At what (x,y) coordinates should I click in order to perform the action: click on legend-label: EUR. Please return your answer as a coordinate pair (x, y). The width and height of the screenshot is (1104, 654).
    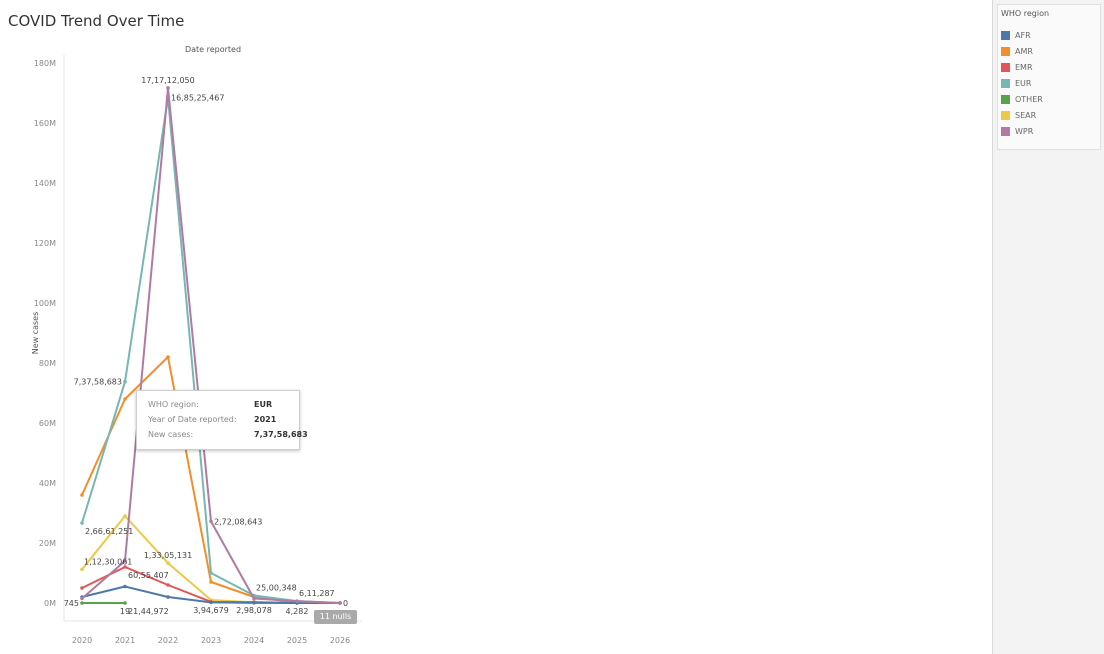
    Looking at the image, I should click on (1023, 83).